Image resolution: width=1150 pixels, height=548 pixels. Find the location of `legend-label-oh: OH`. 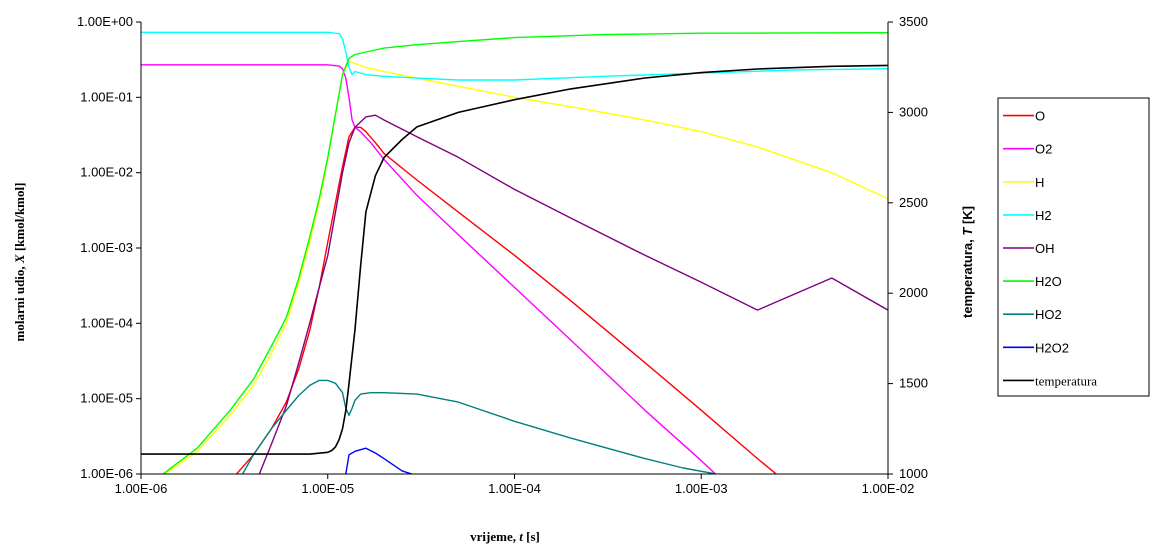

legend-label-oh: OH is located at coordinates (1045, 248).